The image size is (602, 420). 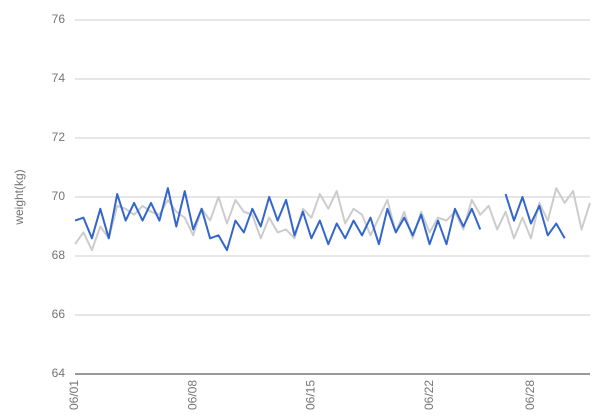 What do you see at coordinates (530, 395) in the screenshot?
I see `x-tick-label: 06/28` at bounding box center [530, 395].